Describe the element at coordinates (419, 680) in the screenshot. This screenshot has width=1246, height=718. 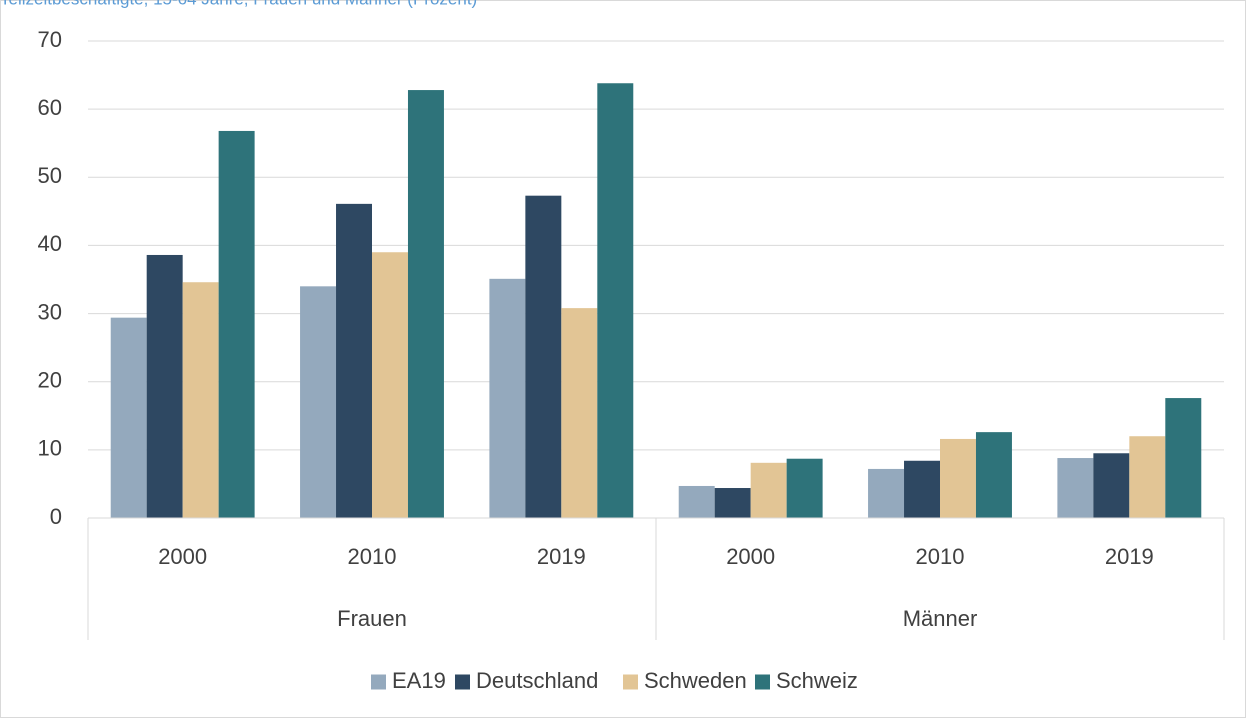
I see `legend-label: EA19` at that location.